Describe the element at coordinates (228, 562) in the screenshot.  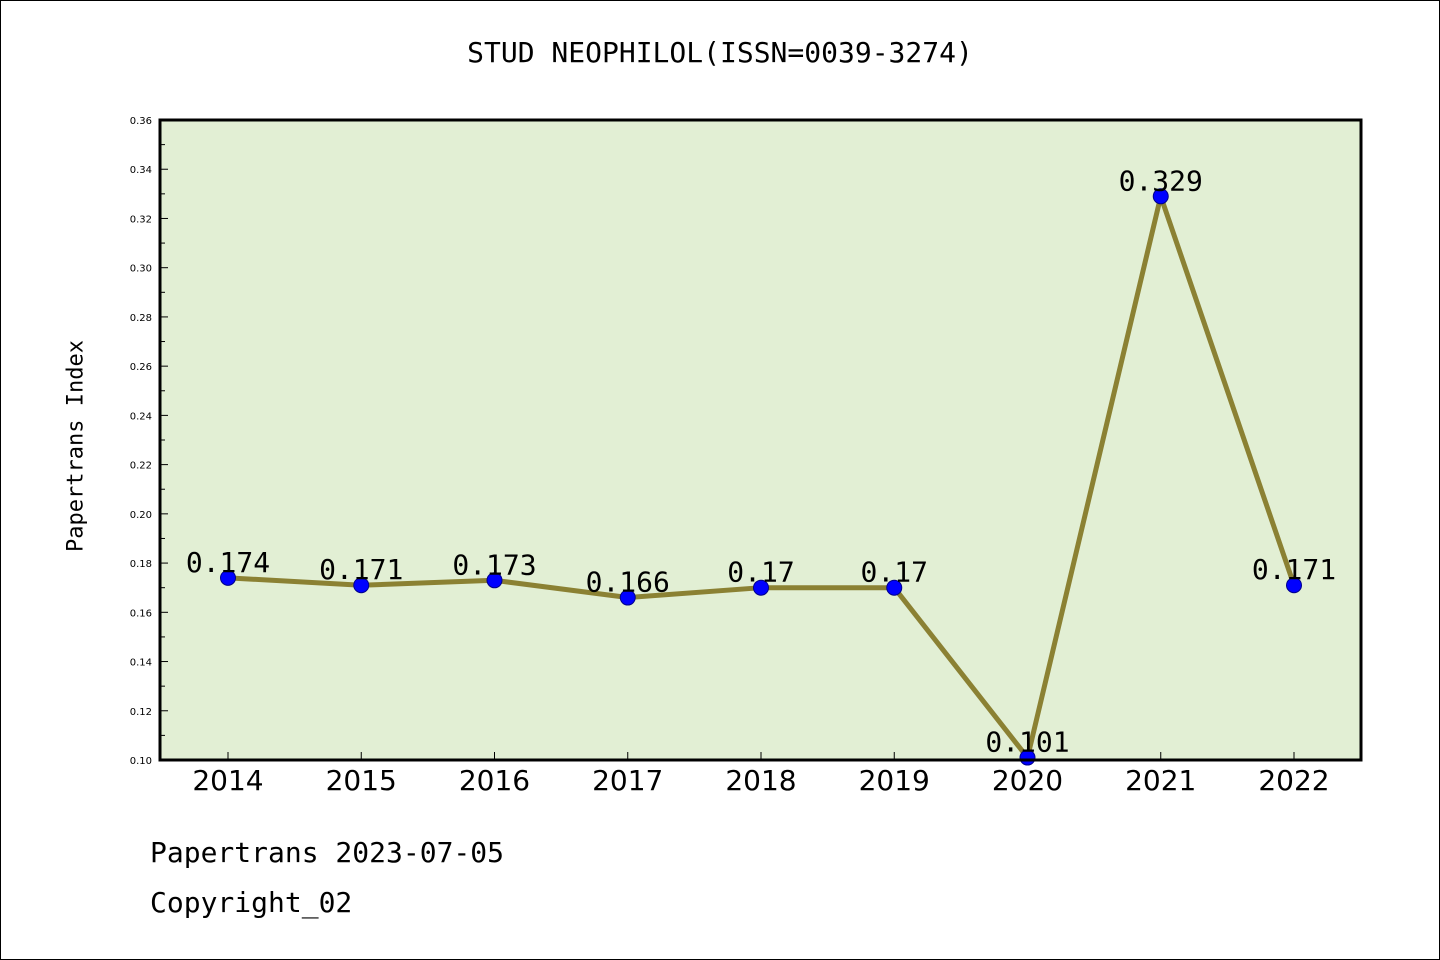
I see `data-label-2014: 0.174` at that location.